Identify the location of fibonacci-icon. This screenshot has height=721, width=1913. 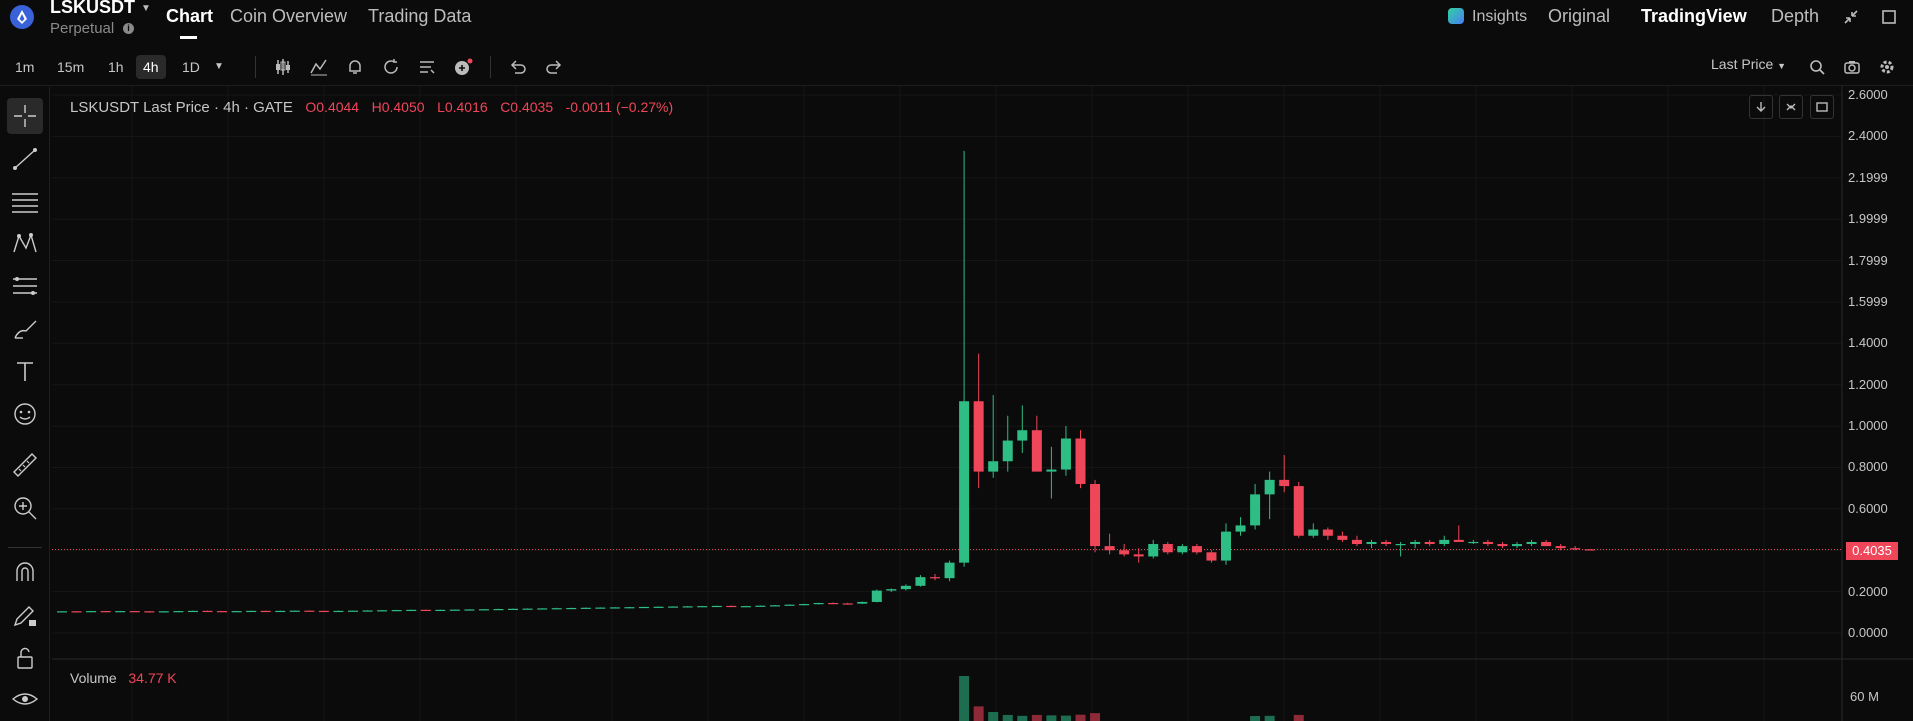
(25, 286).